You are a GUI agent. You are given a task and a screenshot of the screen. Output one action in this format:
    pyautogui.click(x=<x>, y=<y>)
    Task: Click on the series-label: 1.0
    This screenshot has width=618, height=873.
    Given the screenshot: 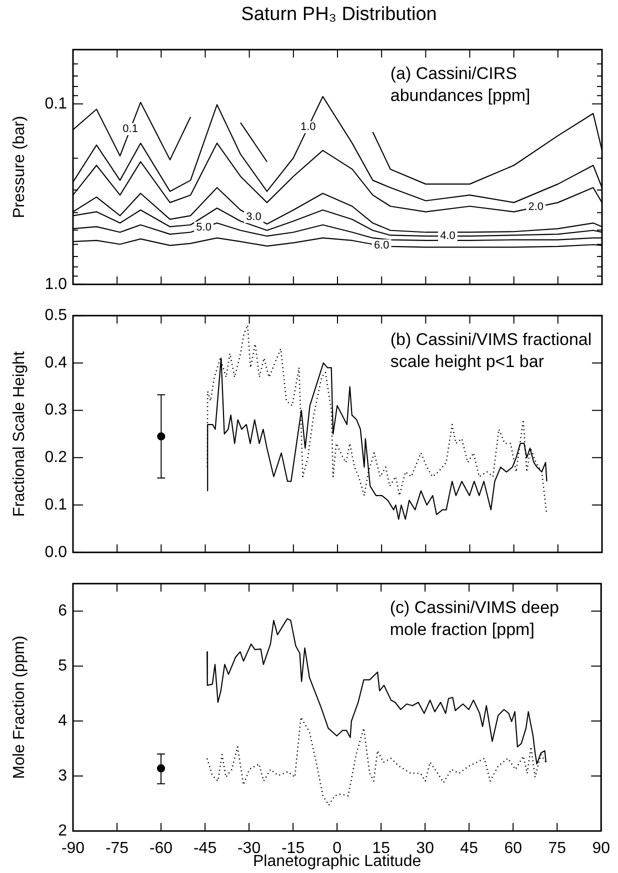 What is the action you would take?
    pyautogui.click(x=308, y=127)
    